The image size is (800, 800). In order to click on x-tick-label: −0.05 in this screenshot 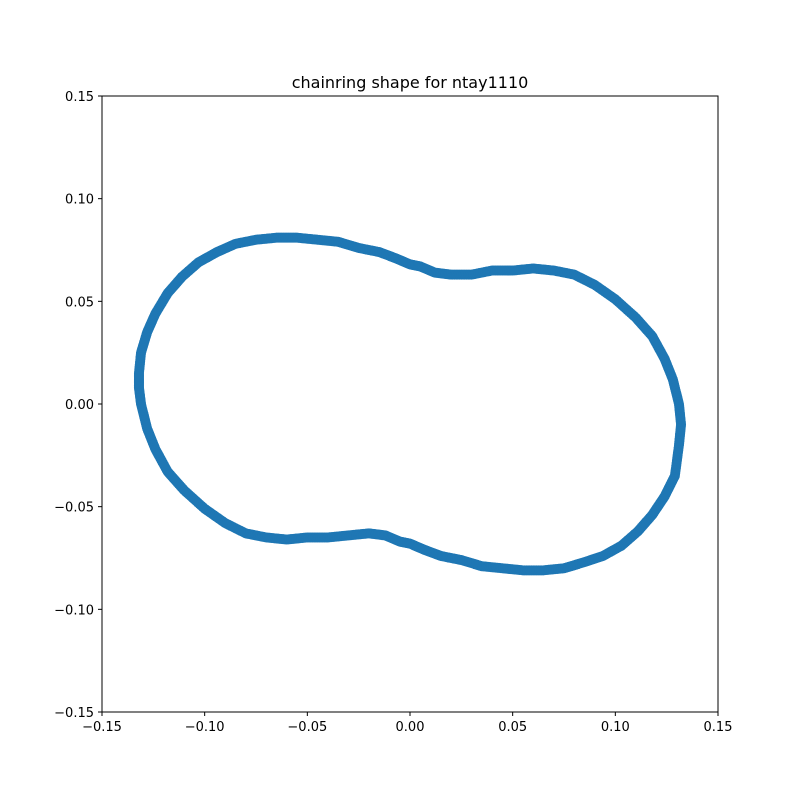, I will do `click(307, 727)`.